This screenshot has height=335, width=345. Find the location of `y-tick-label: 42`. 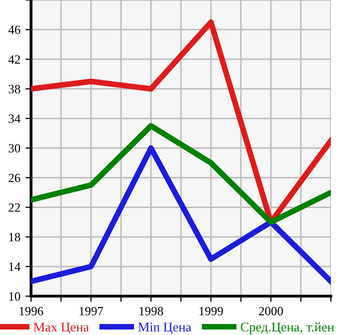

y-tick-label: 42 is located at coordinates (14, 59).